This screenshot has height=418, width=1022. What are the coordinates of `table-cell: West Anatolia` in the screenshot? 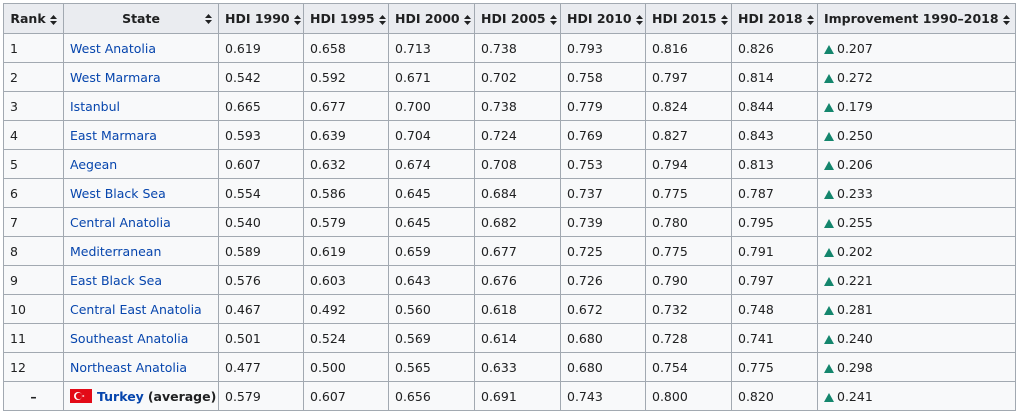 It's located at (141, 48).